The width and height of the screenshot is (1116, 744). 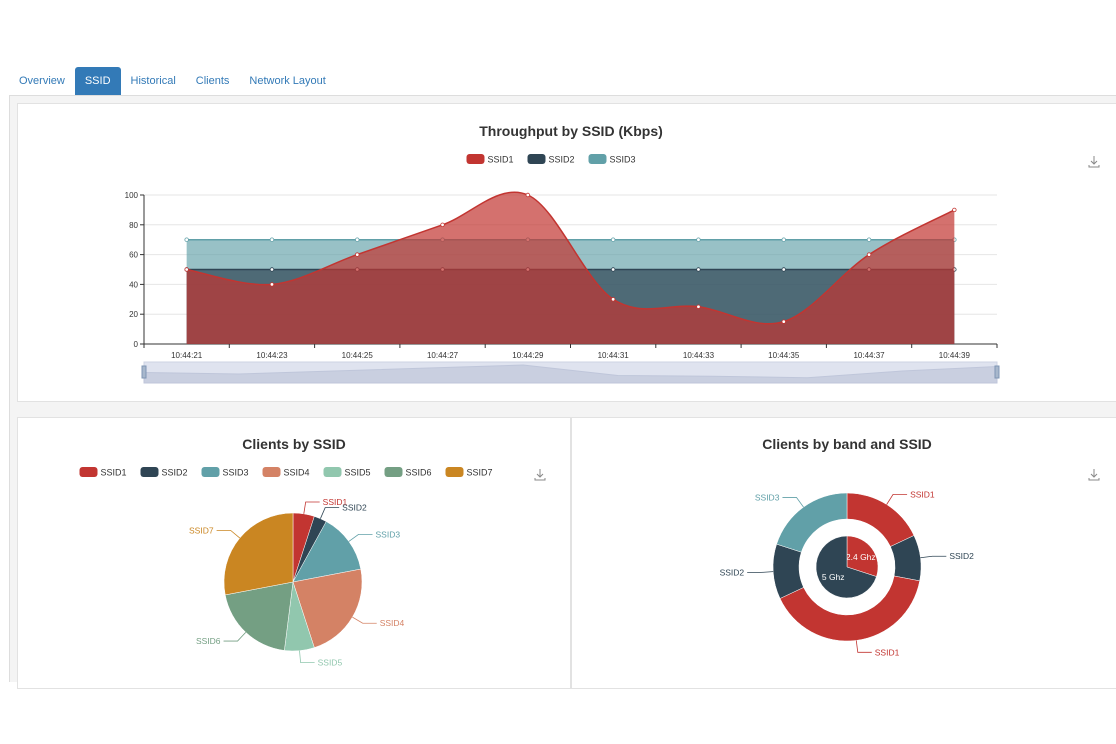 I want to click on clients-by-ssid-title: Clients by SSID, so click(x=294, y=444).